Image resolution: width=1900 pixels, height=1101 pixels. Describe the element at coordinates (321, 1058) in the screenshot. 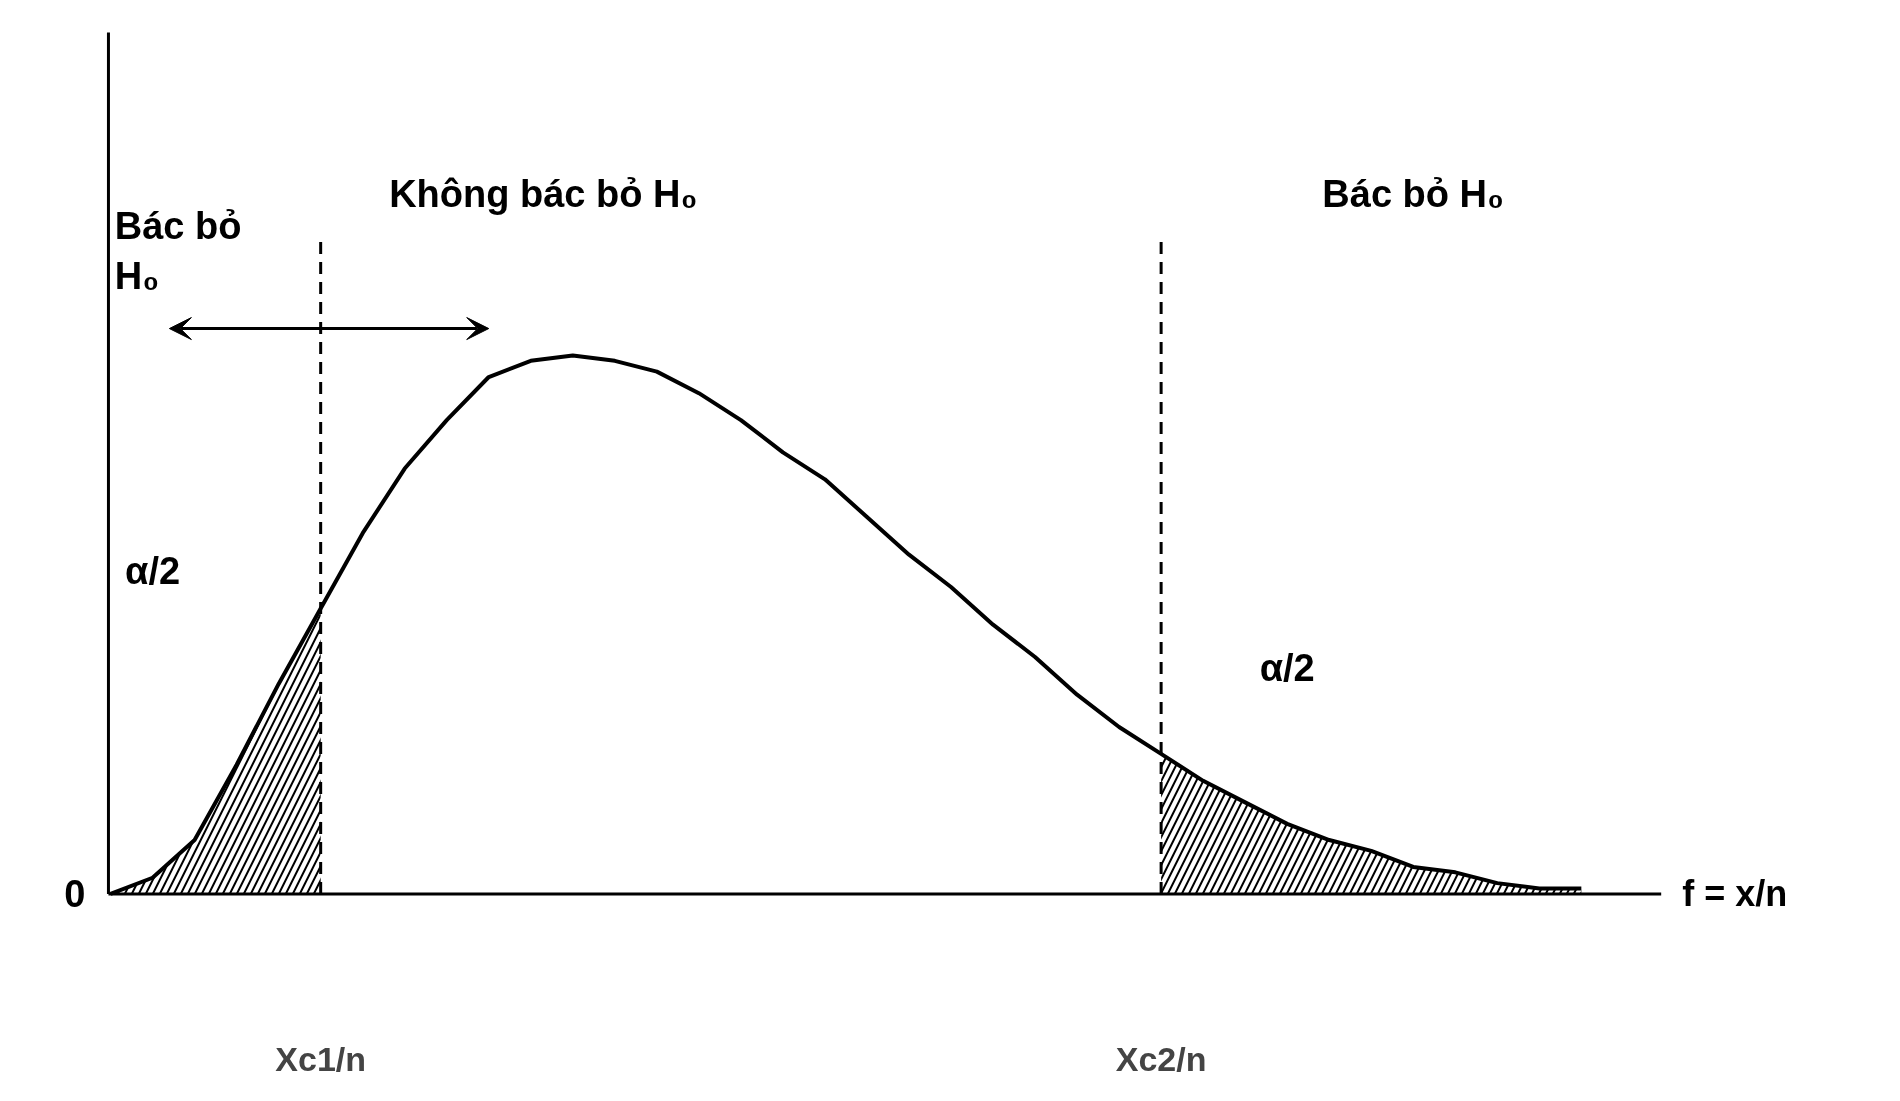

I see `x-tick-label: Xc1/n` at that location.